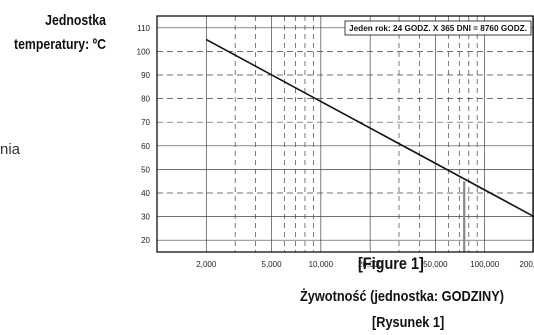 This screenshot has width=534, height=335. What do you see at coordinates (145, 99) in the screenshot?
I see `y-tick-label: 80` at bounding box center [145, 99].